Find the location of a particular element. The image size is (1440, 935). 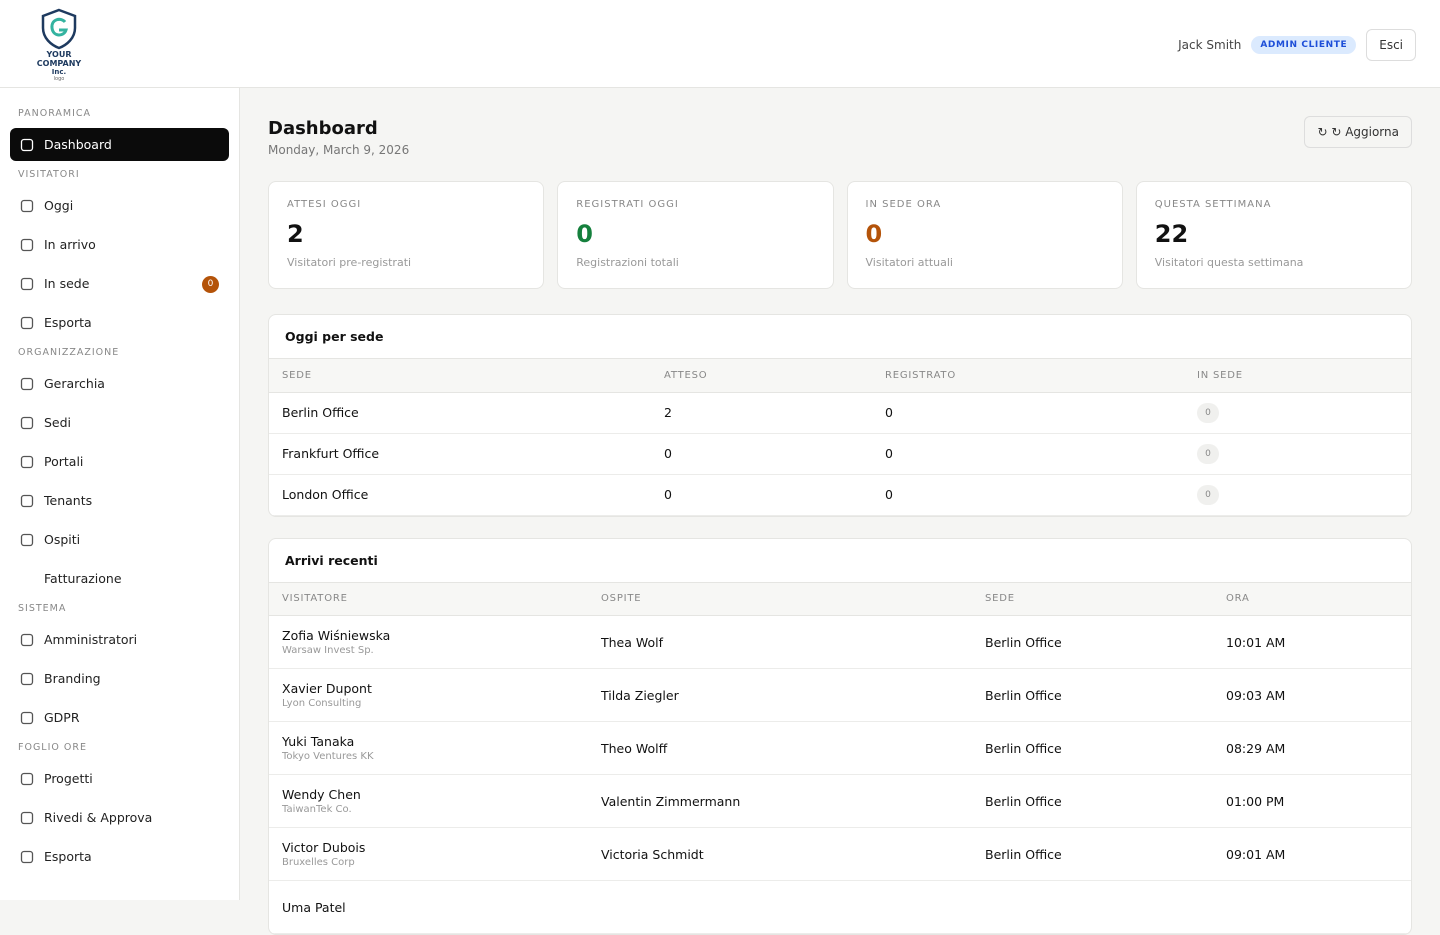

cell: 01:00 PM is located at coordinates (1312, 801).